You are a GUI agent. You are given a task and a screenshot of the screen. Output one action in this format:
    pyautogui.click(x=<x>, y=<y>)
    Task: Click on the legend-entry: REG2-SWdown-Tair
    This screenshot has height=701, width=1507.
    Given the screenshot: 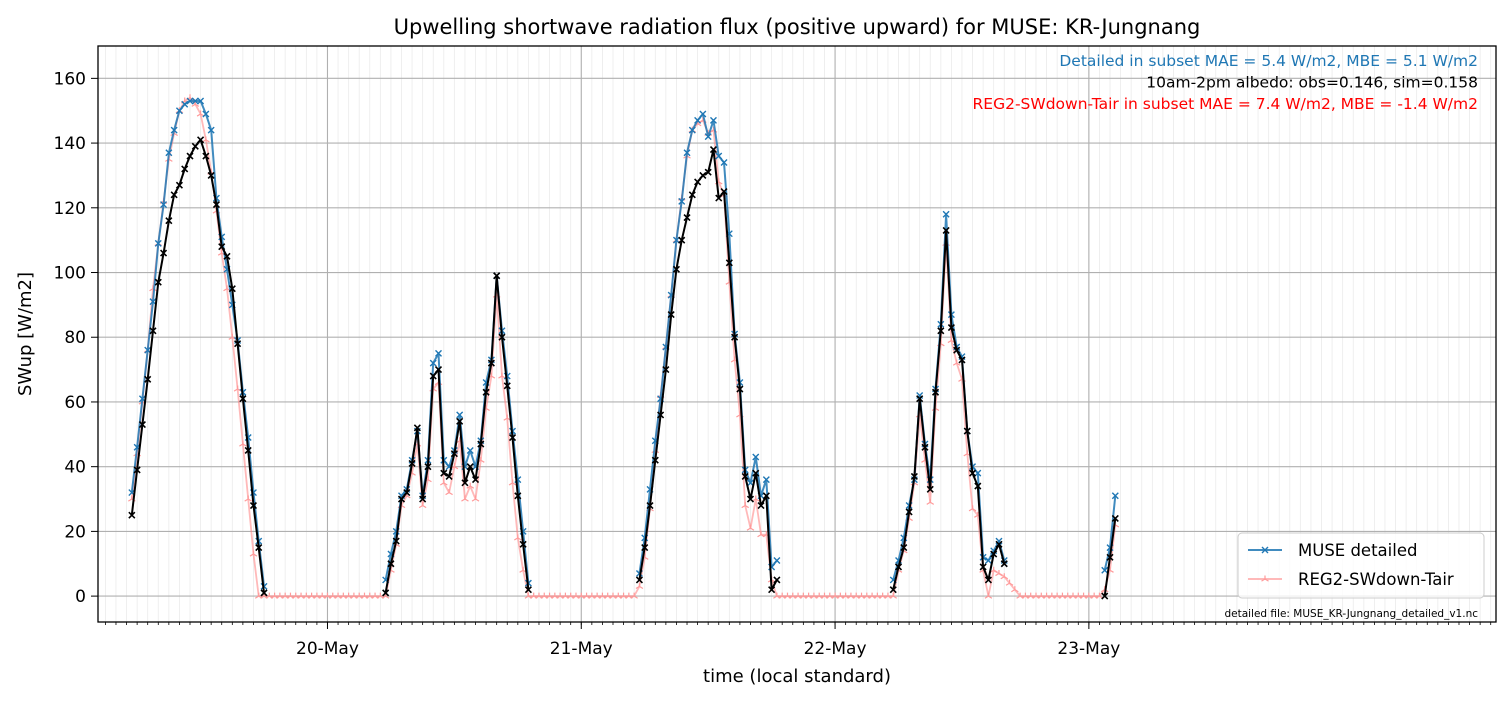 What is the action you would take?
    pyautogui.click(x=1351, y=579)
    